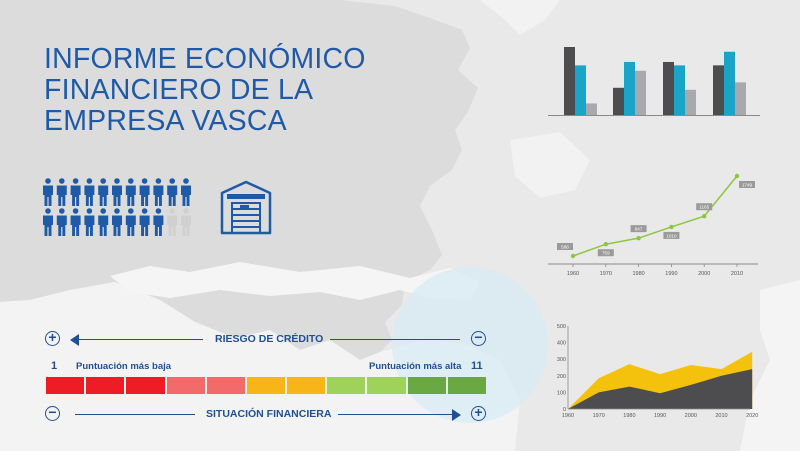 Image resolution: width=800 pixels, height=451 pixels. I want to click on data-label: 1749, so click(747, 184).